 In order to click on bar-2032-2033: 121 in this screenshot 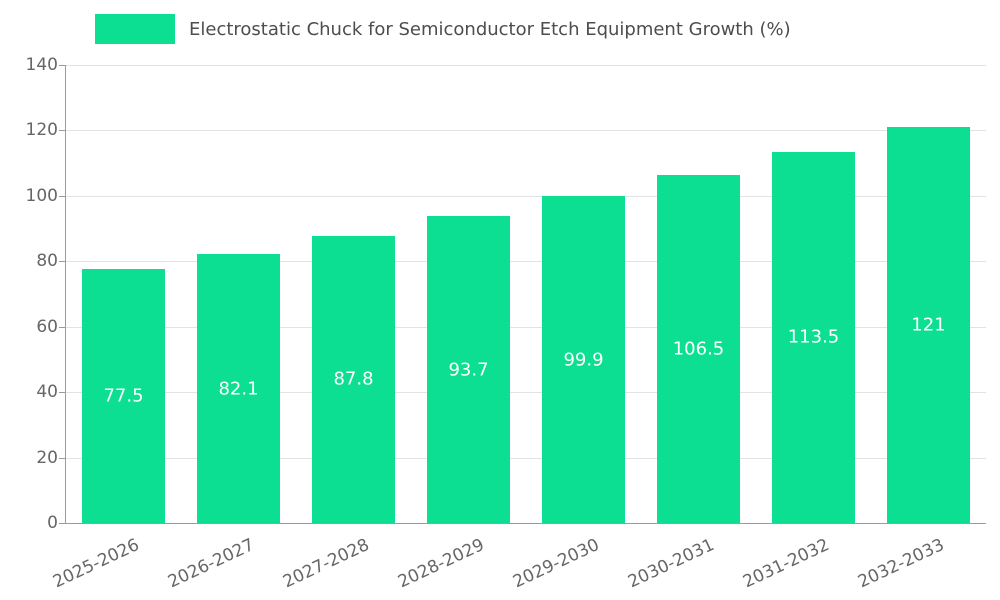, I will do `click(928, 325)`.